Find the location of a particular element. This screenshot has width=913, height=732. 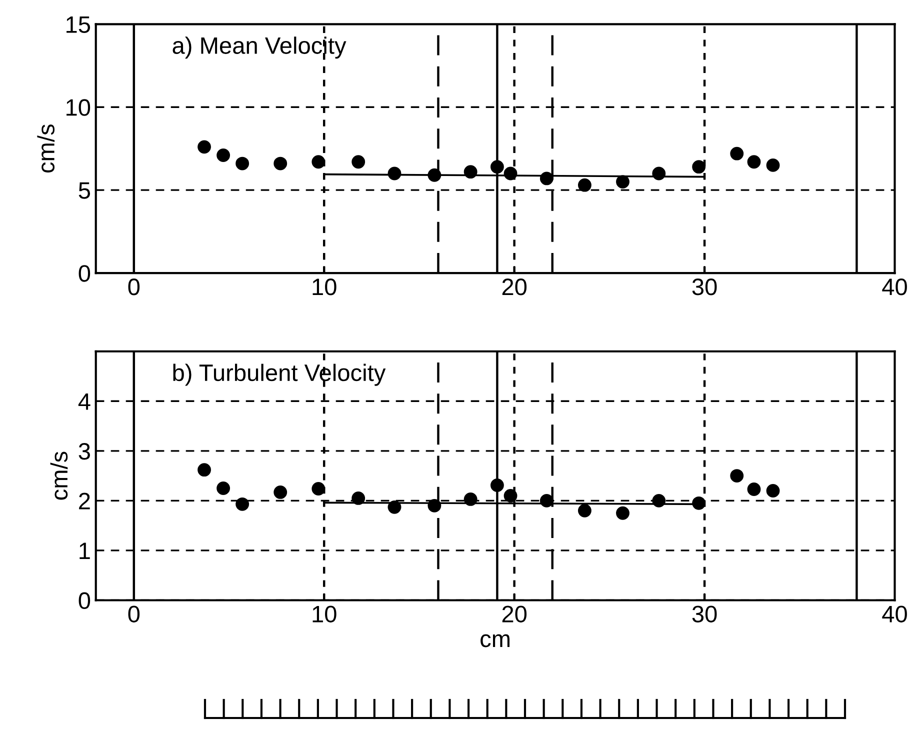

y-tick-label: 15 is located at coordinates (78, 24).